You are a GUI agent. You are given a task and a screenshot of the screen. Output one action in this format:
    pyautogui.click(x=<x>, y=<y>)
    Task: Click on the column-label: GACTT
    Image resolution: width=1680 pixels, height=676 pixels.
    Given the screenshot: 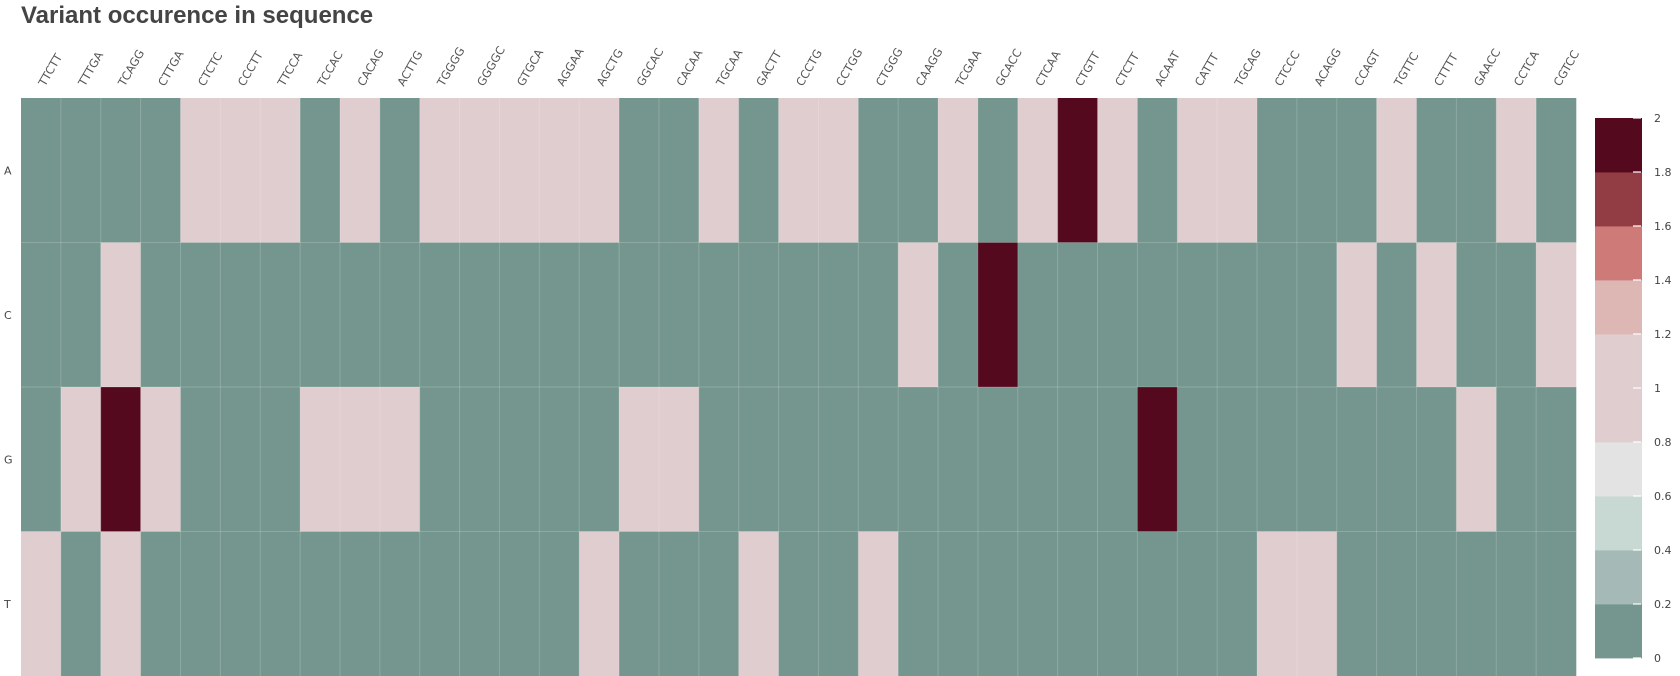 What is the action you would take?
    pyautogui.click(x=769, y=67)
    